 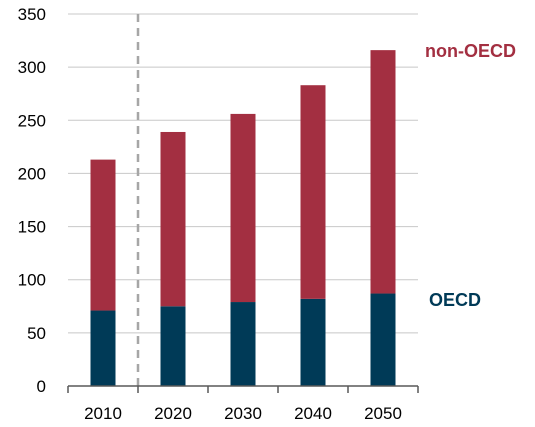 I want to click on y-tick-label-0: 0, so click(x=41, y=386).